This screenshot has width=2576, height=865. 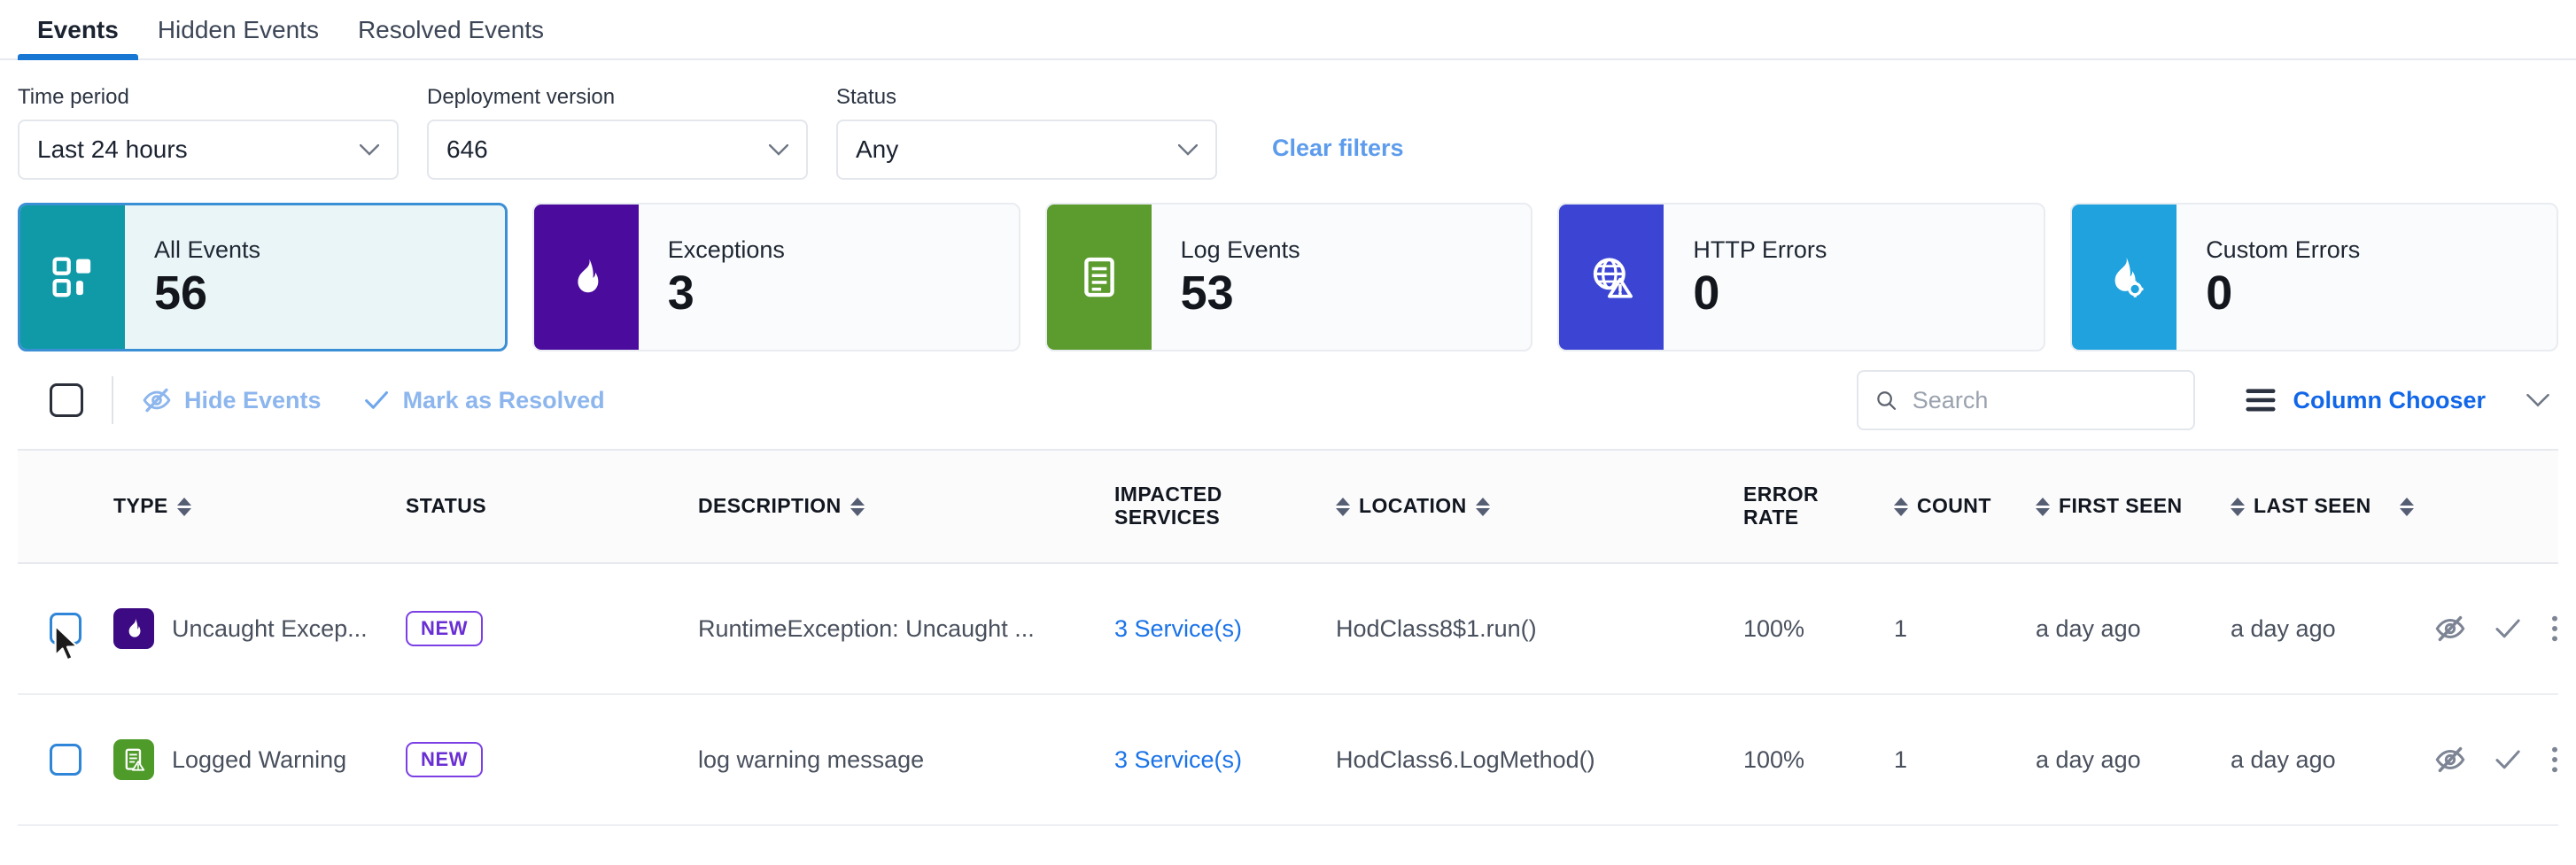 What do you see at coordinates (1288, 30) in the screenshot?
I see `tab-bar: Events Hidden Events Resolved Events` at bounding box center [1288, 30].